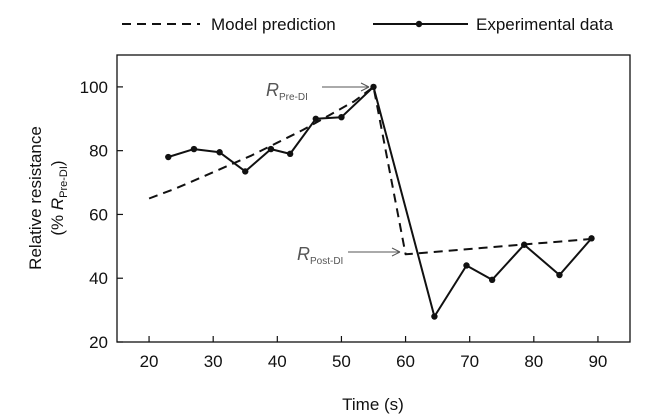  What do you see at coordinates (277, 361) in the screenshot?
I see `x-tick-label: 40` at bounding box center [277, 361].